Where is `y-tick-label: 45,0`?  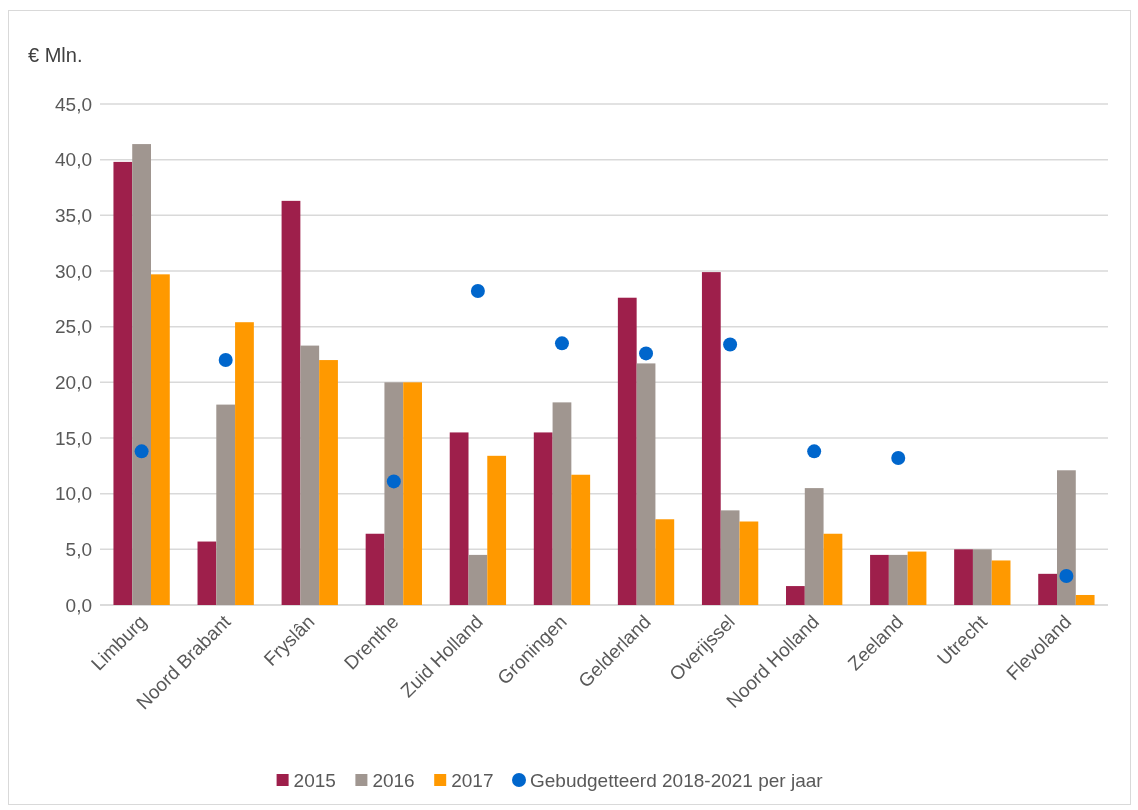
y-tick-label: 45,0 is located at coordinates (73, 104).